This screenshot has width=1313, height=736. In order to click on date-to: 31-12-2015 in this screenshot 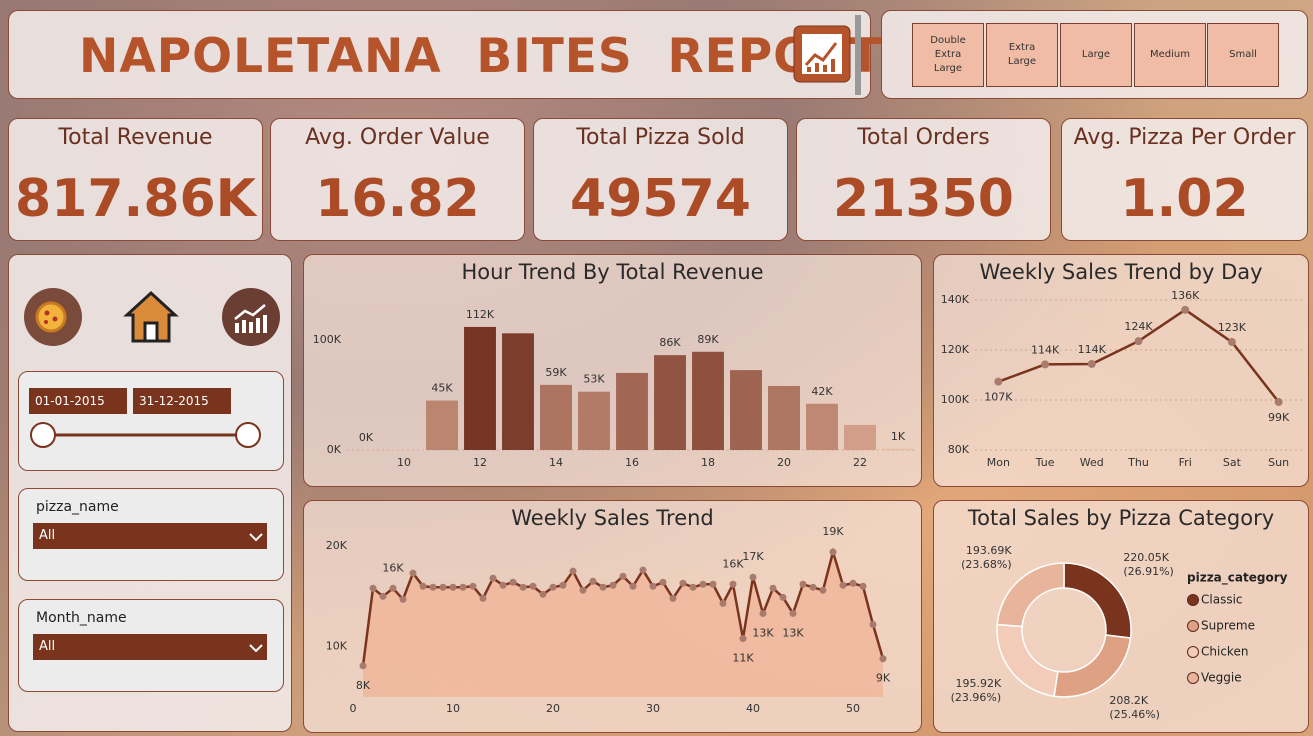, I will do `click(182, 401)`.